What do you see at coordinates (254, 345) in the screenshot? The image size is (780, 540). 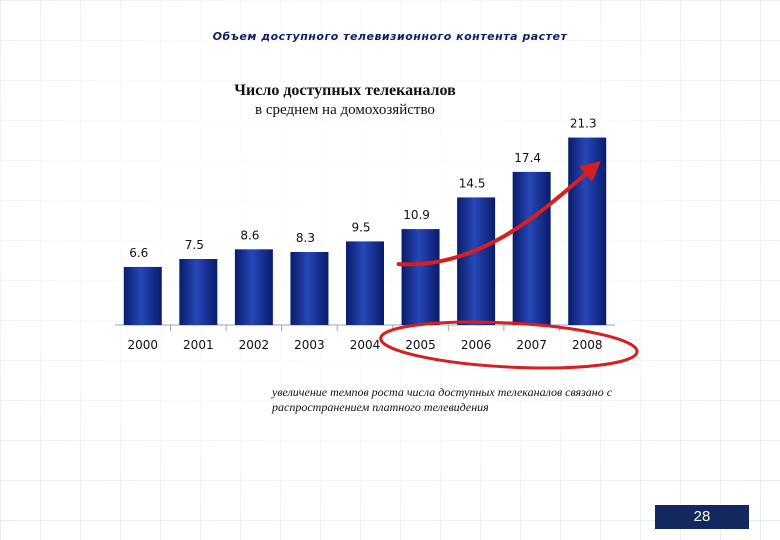 I see `x-tick-label-2002: 2002` at bounding box center [254, 345].